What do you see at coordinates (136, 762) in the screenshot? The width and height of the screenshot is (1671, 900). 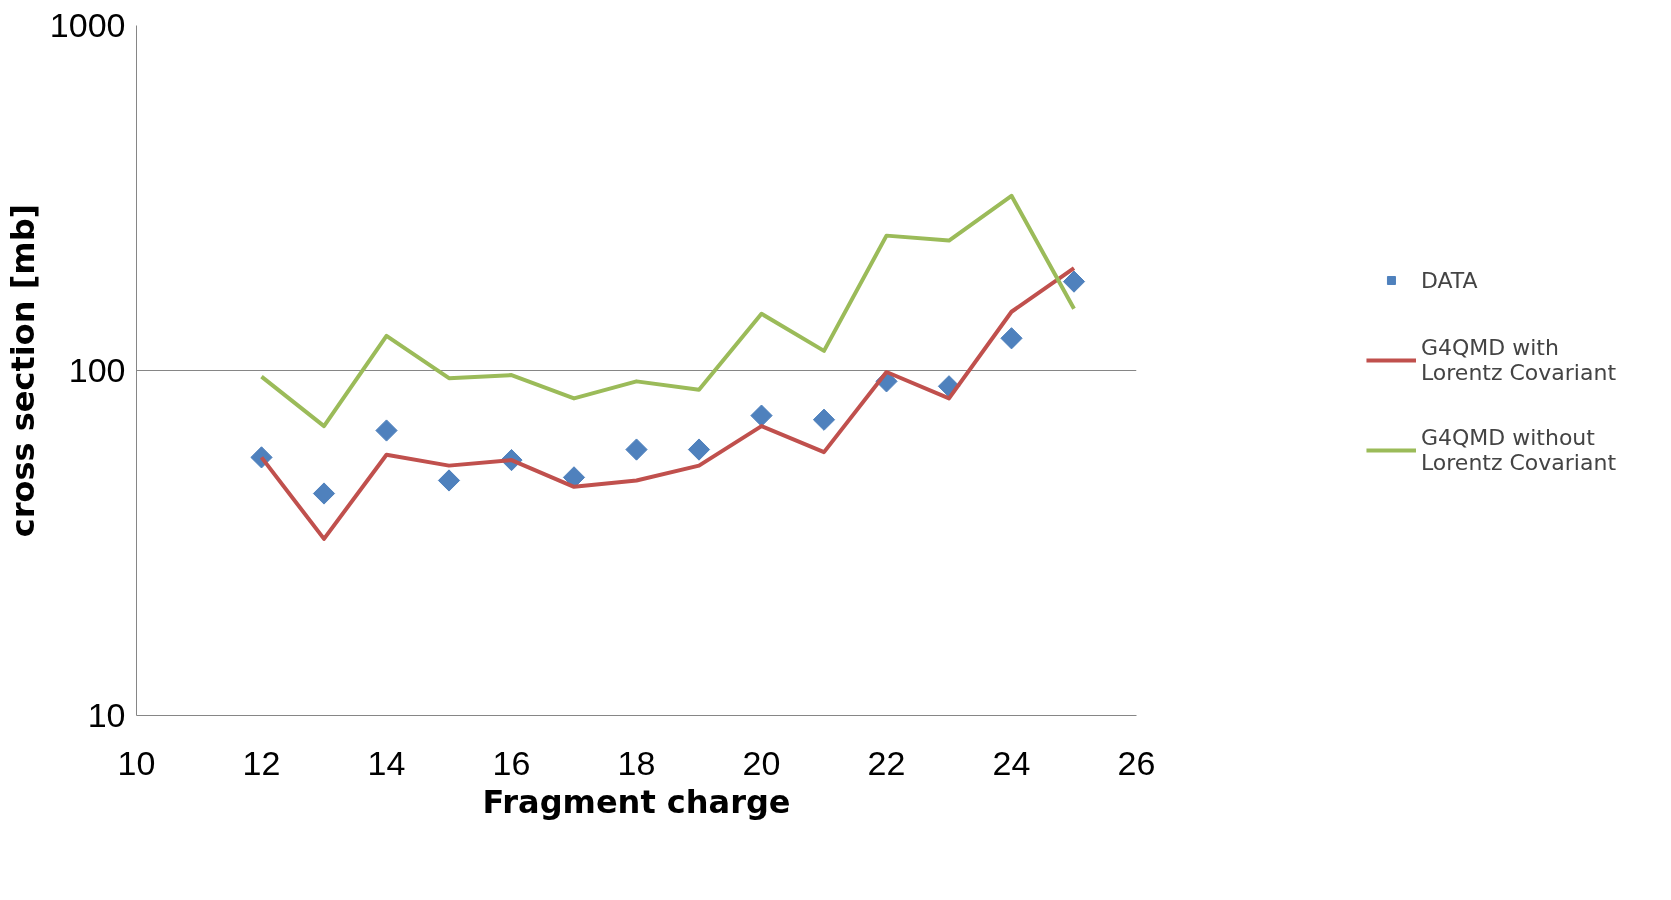 I see `x-tick-label: 10` at bounding box center [136, 762].